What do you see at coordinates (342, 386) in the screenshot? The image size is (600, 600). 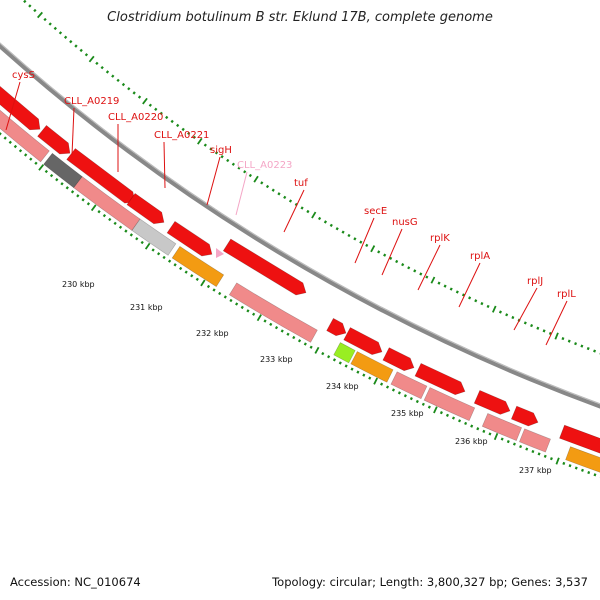 I see `kbp-label: 234 kbp` at bounding box center [342, 386].